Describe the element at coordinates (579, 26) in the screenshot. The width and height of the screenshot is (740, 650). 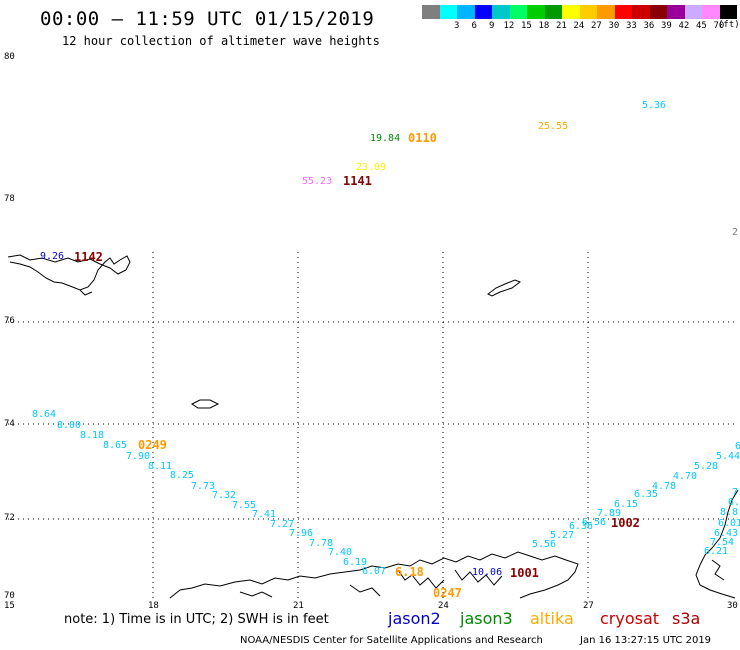
I see `legend-label: 24` at that location.